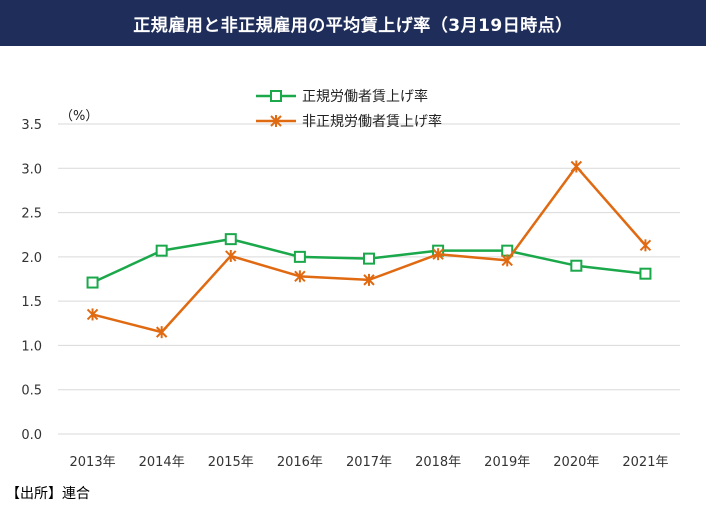 This screenshot has width=706, height=512. Describe the element at coordinates (162, 462) in the screenshot. I see `x-tick-label: 2014年` at that location.